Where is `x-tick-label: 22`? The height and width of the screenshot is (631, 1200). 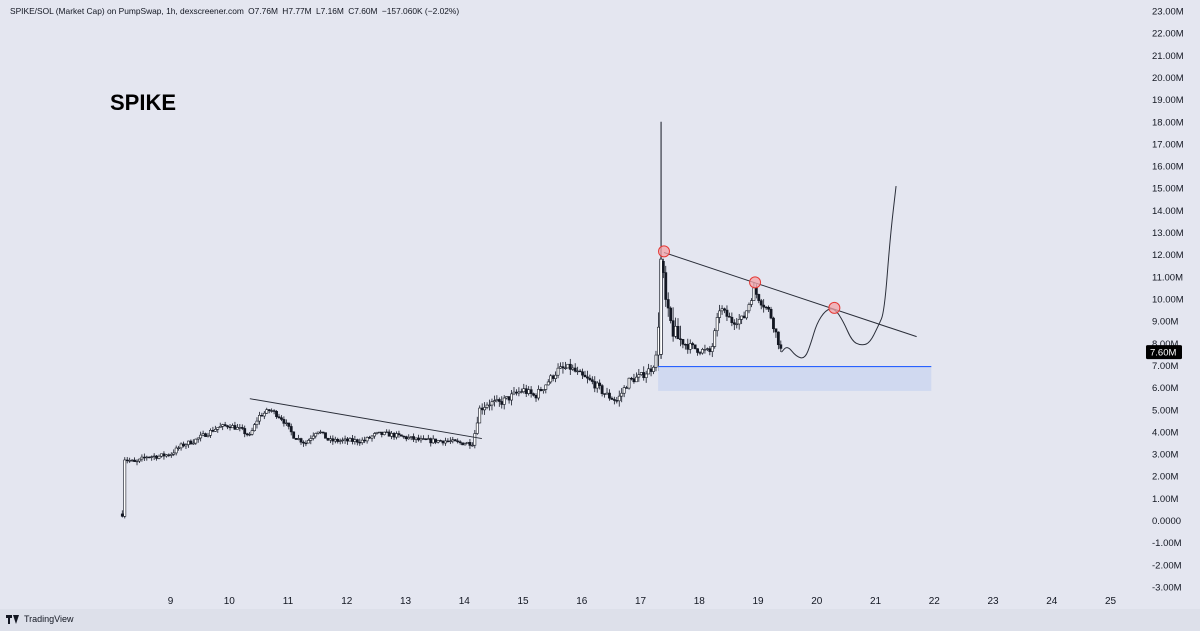 x-tick-label: 22 is located at coordinates (935, 601).